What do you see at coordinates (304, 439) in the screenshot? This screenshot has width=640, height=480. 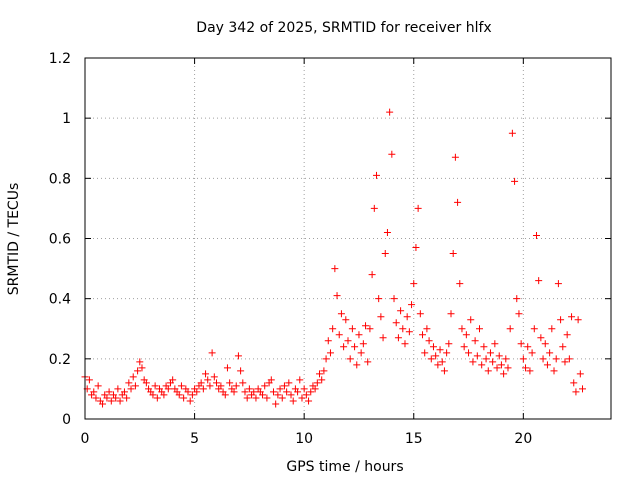 I see `x-tick-label: 10` at bounding box center [304, 439].